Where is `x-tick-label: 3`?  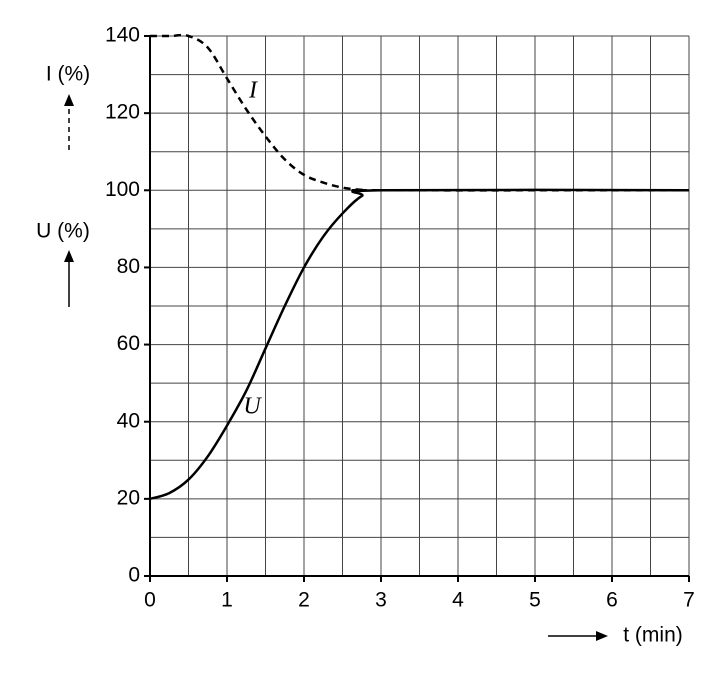 x-tick-label: 3 is located at coordinates (381, 600).